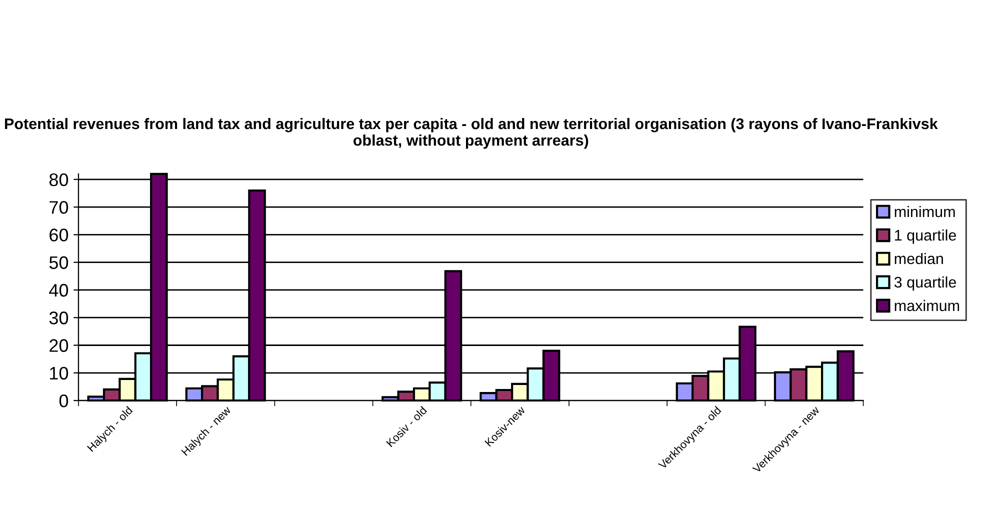 Image resolution: width=981 pixels, height=527 pixels. I want to click on chart-title: Potential revenues from land tax and agriculture tax per capita - old and new territorial organisation (3 rayons of Ivano-Frankivsk oblast, without payment arrears), so click(471, 133).